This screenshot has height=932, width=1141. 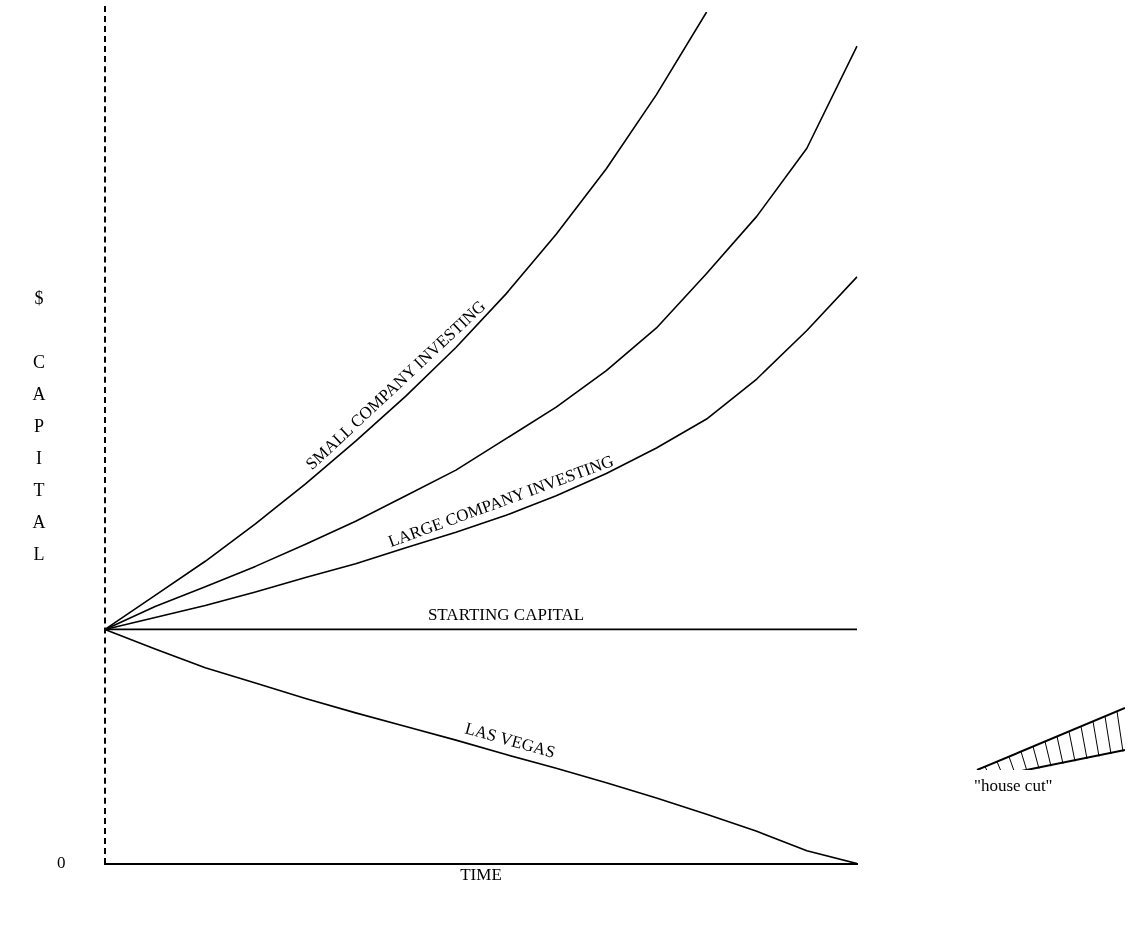 What do you see at coordinates (61, 862) in the screenshot?
I see `text: 0` at bounding box center [61, 862].